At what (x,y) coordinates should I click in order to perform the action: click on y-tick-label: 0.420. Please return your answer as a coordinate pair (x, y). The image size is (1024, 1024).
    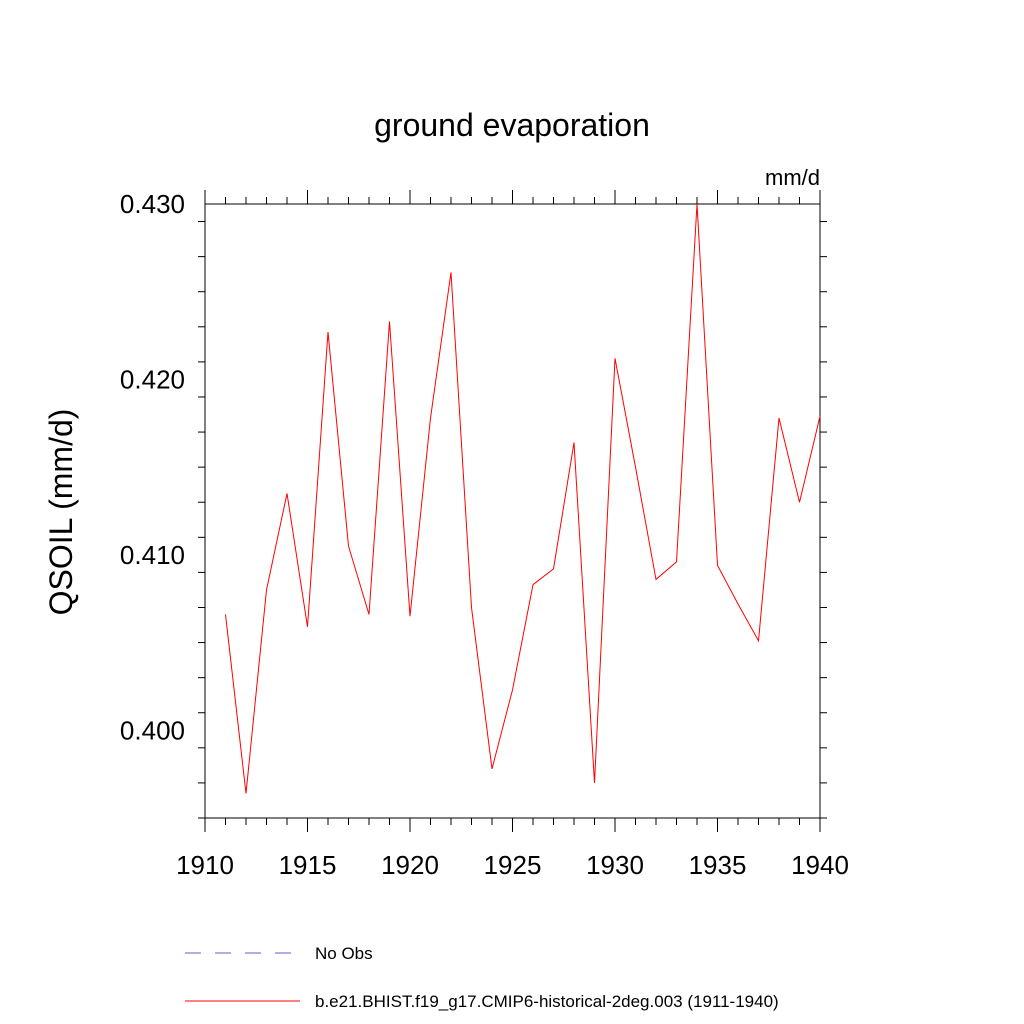
    Looking at the image, I should click on (152, 379).